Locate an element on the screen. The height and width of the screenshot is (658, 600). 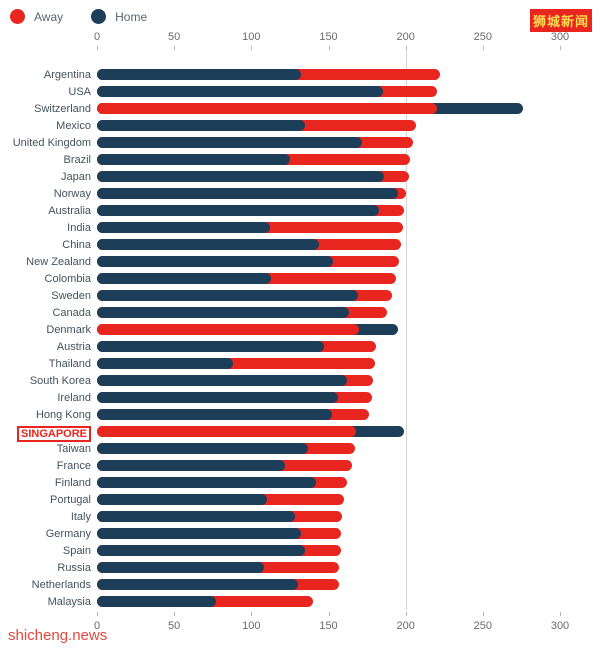
chart-row: Argentina is located at coordinates (300, 74).